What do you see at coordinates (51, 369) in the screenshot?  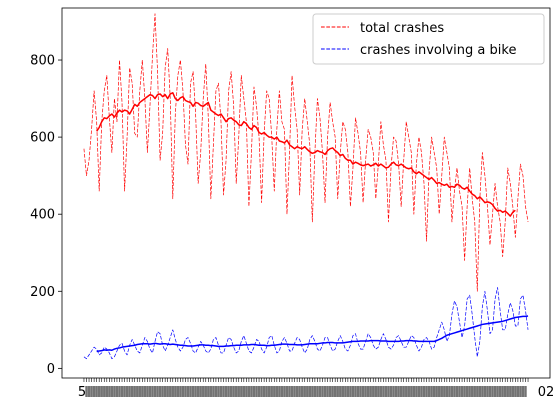 I see `y-tick-label: 0` at bounding box center [51, 369].